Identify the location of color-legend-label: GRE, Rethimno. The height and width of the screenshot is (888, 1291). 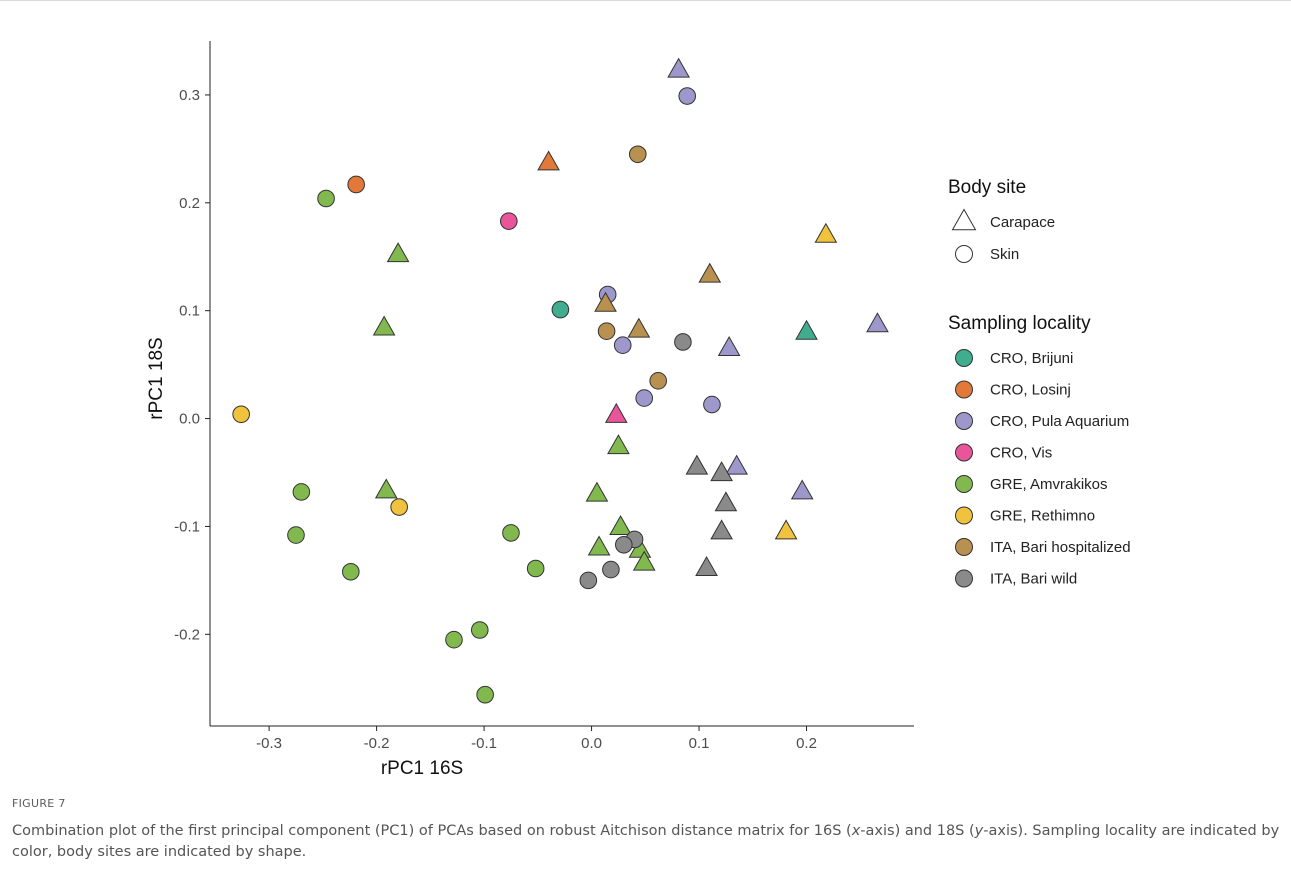
(1042, 516).